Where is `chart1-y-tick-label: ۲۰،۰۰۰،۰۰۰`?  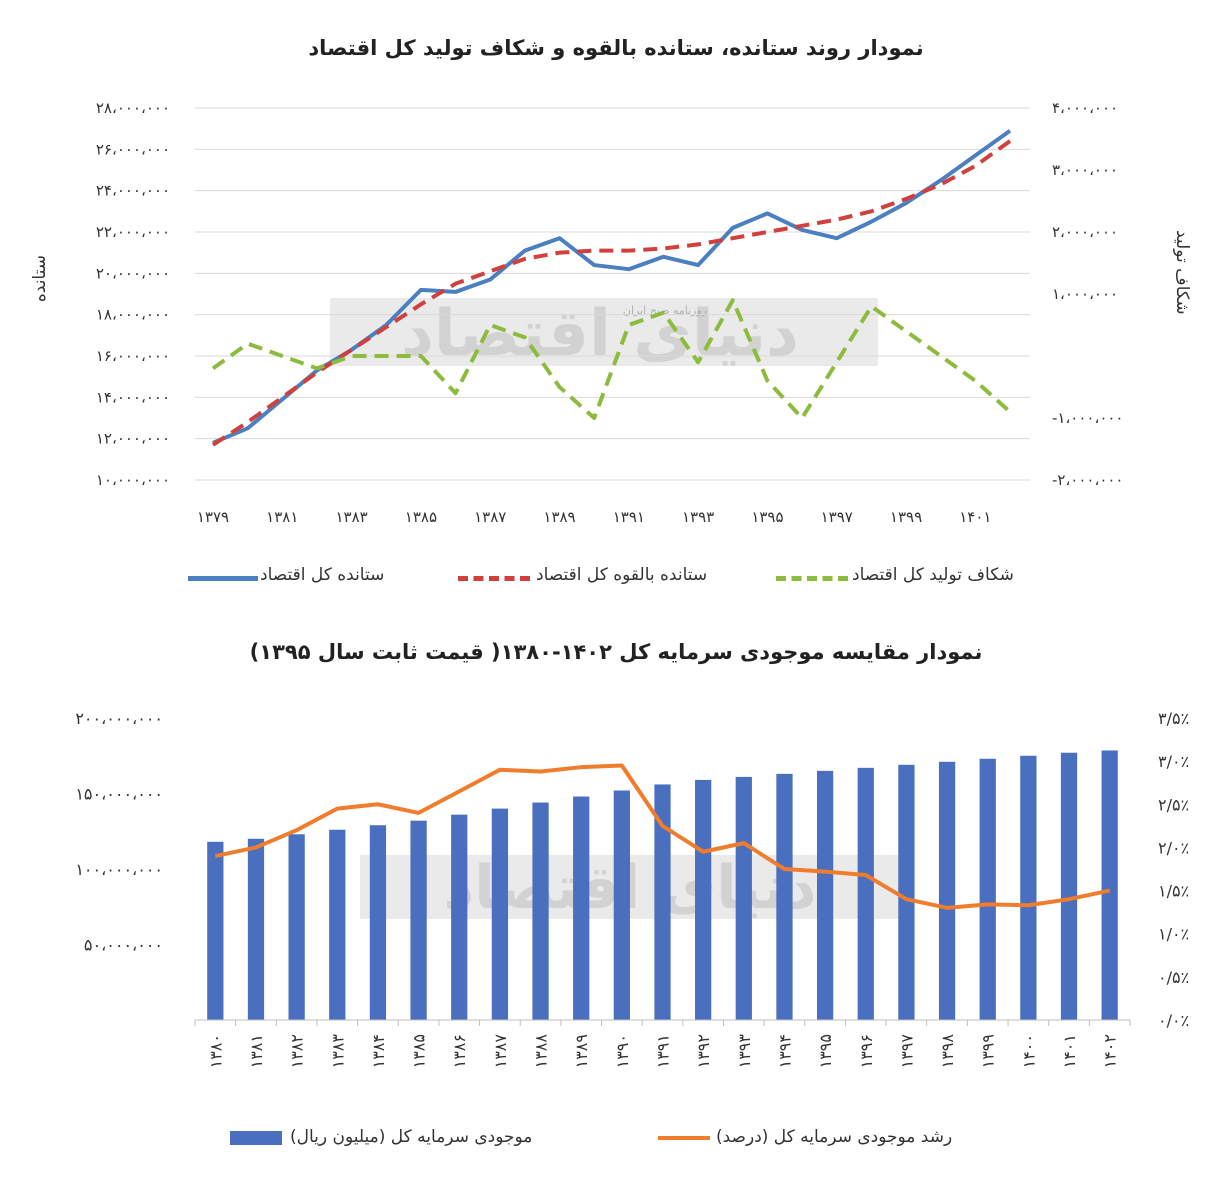 chart1-y-tick-label: ۲۰،۰۰۰،۰۰۰ is located at coordinates (133, 273).